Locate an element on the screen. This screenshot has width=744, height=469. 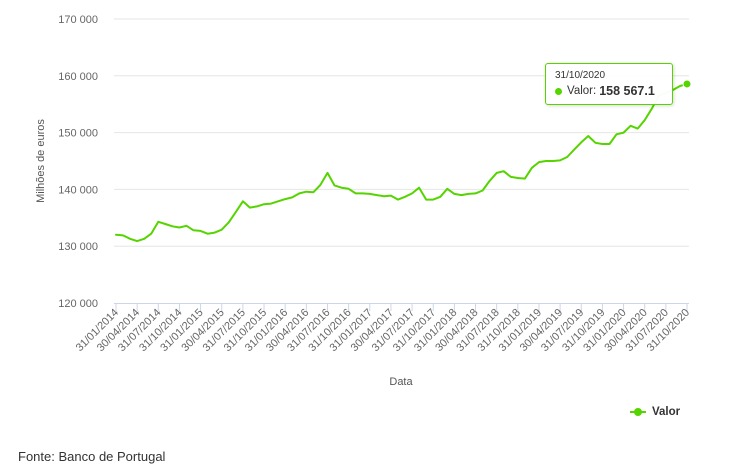
tooltip: 31/10/2020 Valor: 158 567.1 is located at coordinates (609, 84).